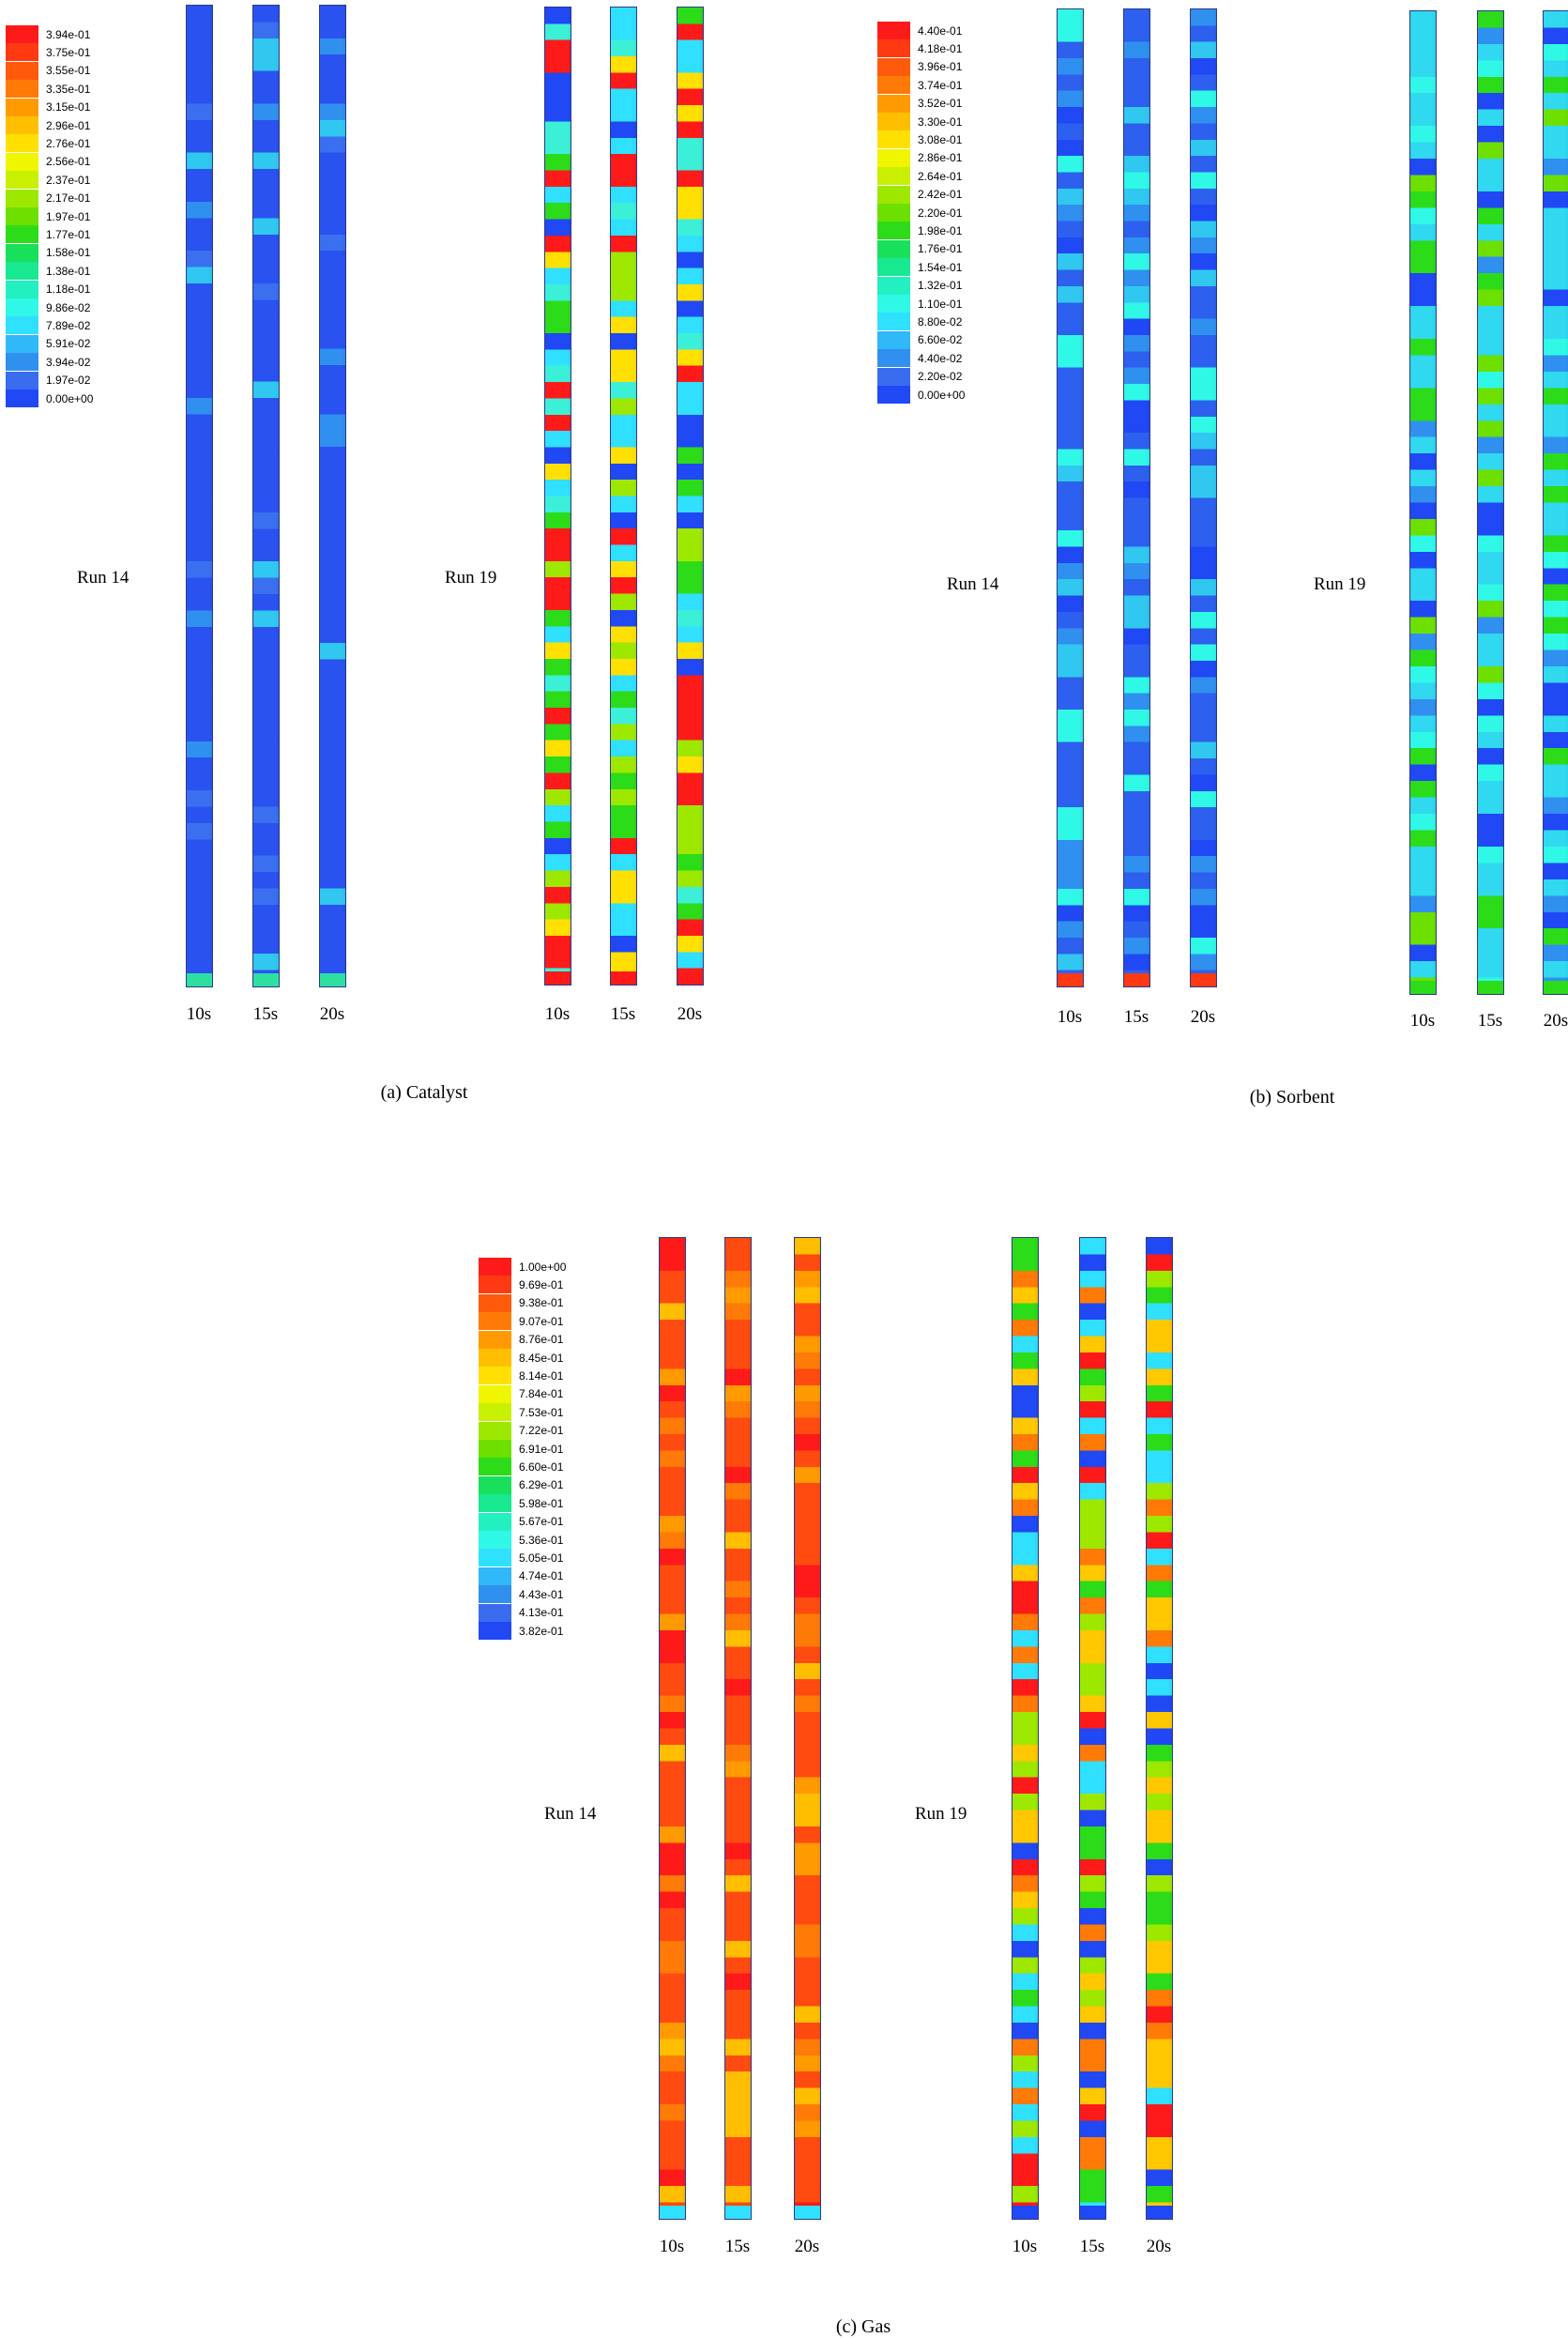 This screenshot has height=2338, width=1568. What do you see at coordinates (521, 1522) in the screenshot?
I see `legend-row: 5.67e-01` at bounding box center [521, 1522].